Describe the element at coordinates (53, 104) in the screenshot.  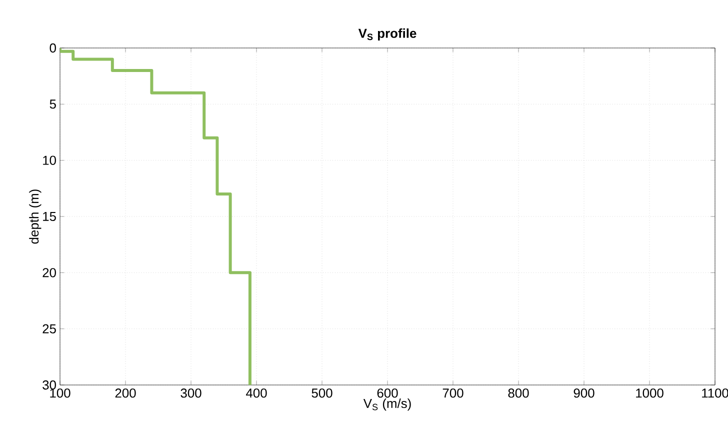
I see `y-tick-label: 5` at that location.